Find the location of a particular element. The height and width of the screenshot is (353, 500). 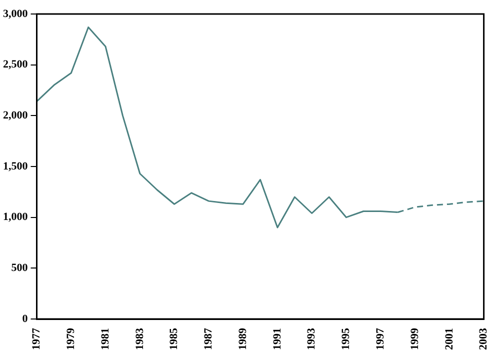

x-tick-label: 1977 is located at coordinates (36, 339).